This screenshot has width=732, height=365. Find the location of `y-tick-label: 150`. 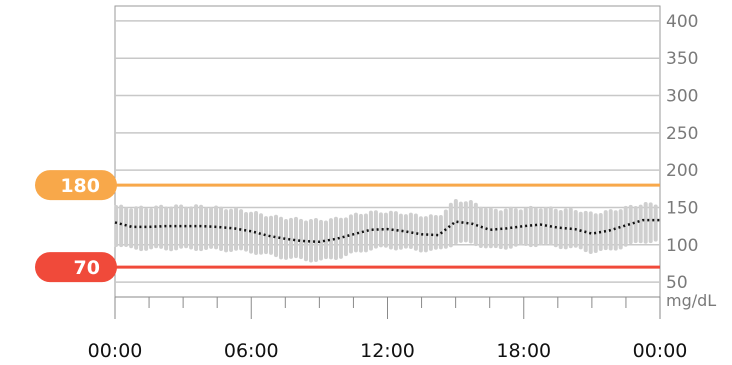

y-tick-label: 150 is located at coordinates (682, 208).